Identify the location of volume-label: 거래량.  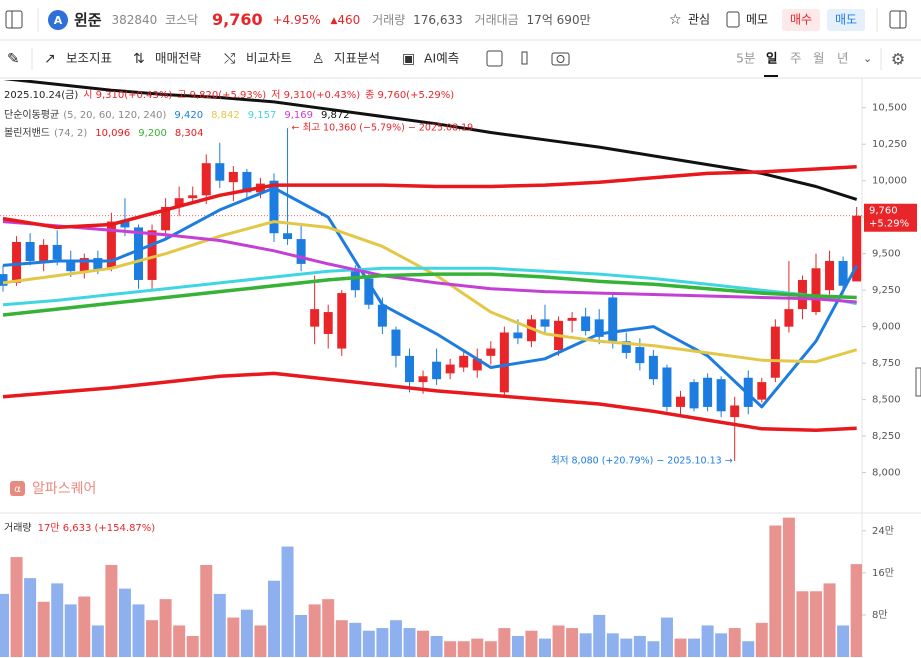
(388, 20).